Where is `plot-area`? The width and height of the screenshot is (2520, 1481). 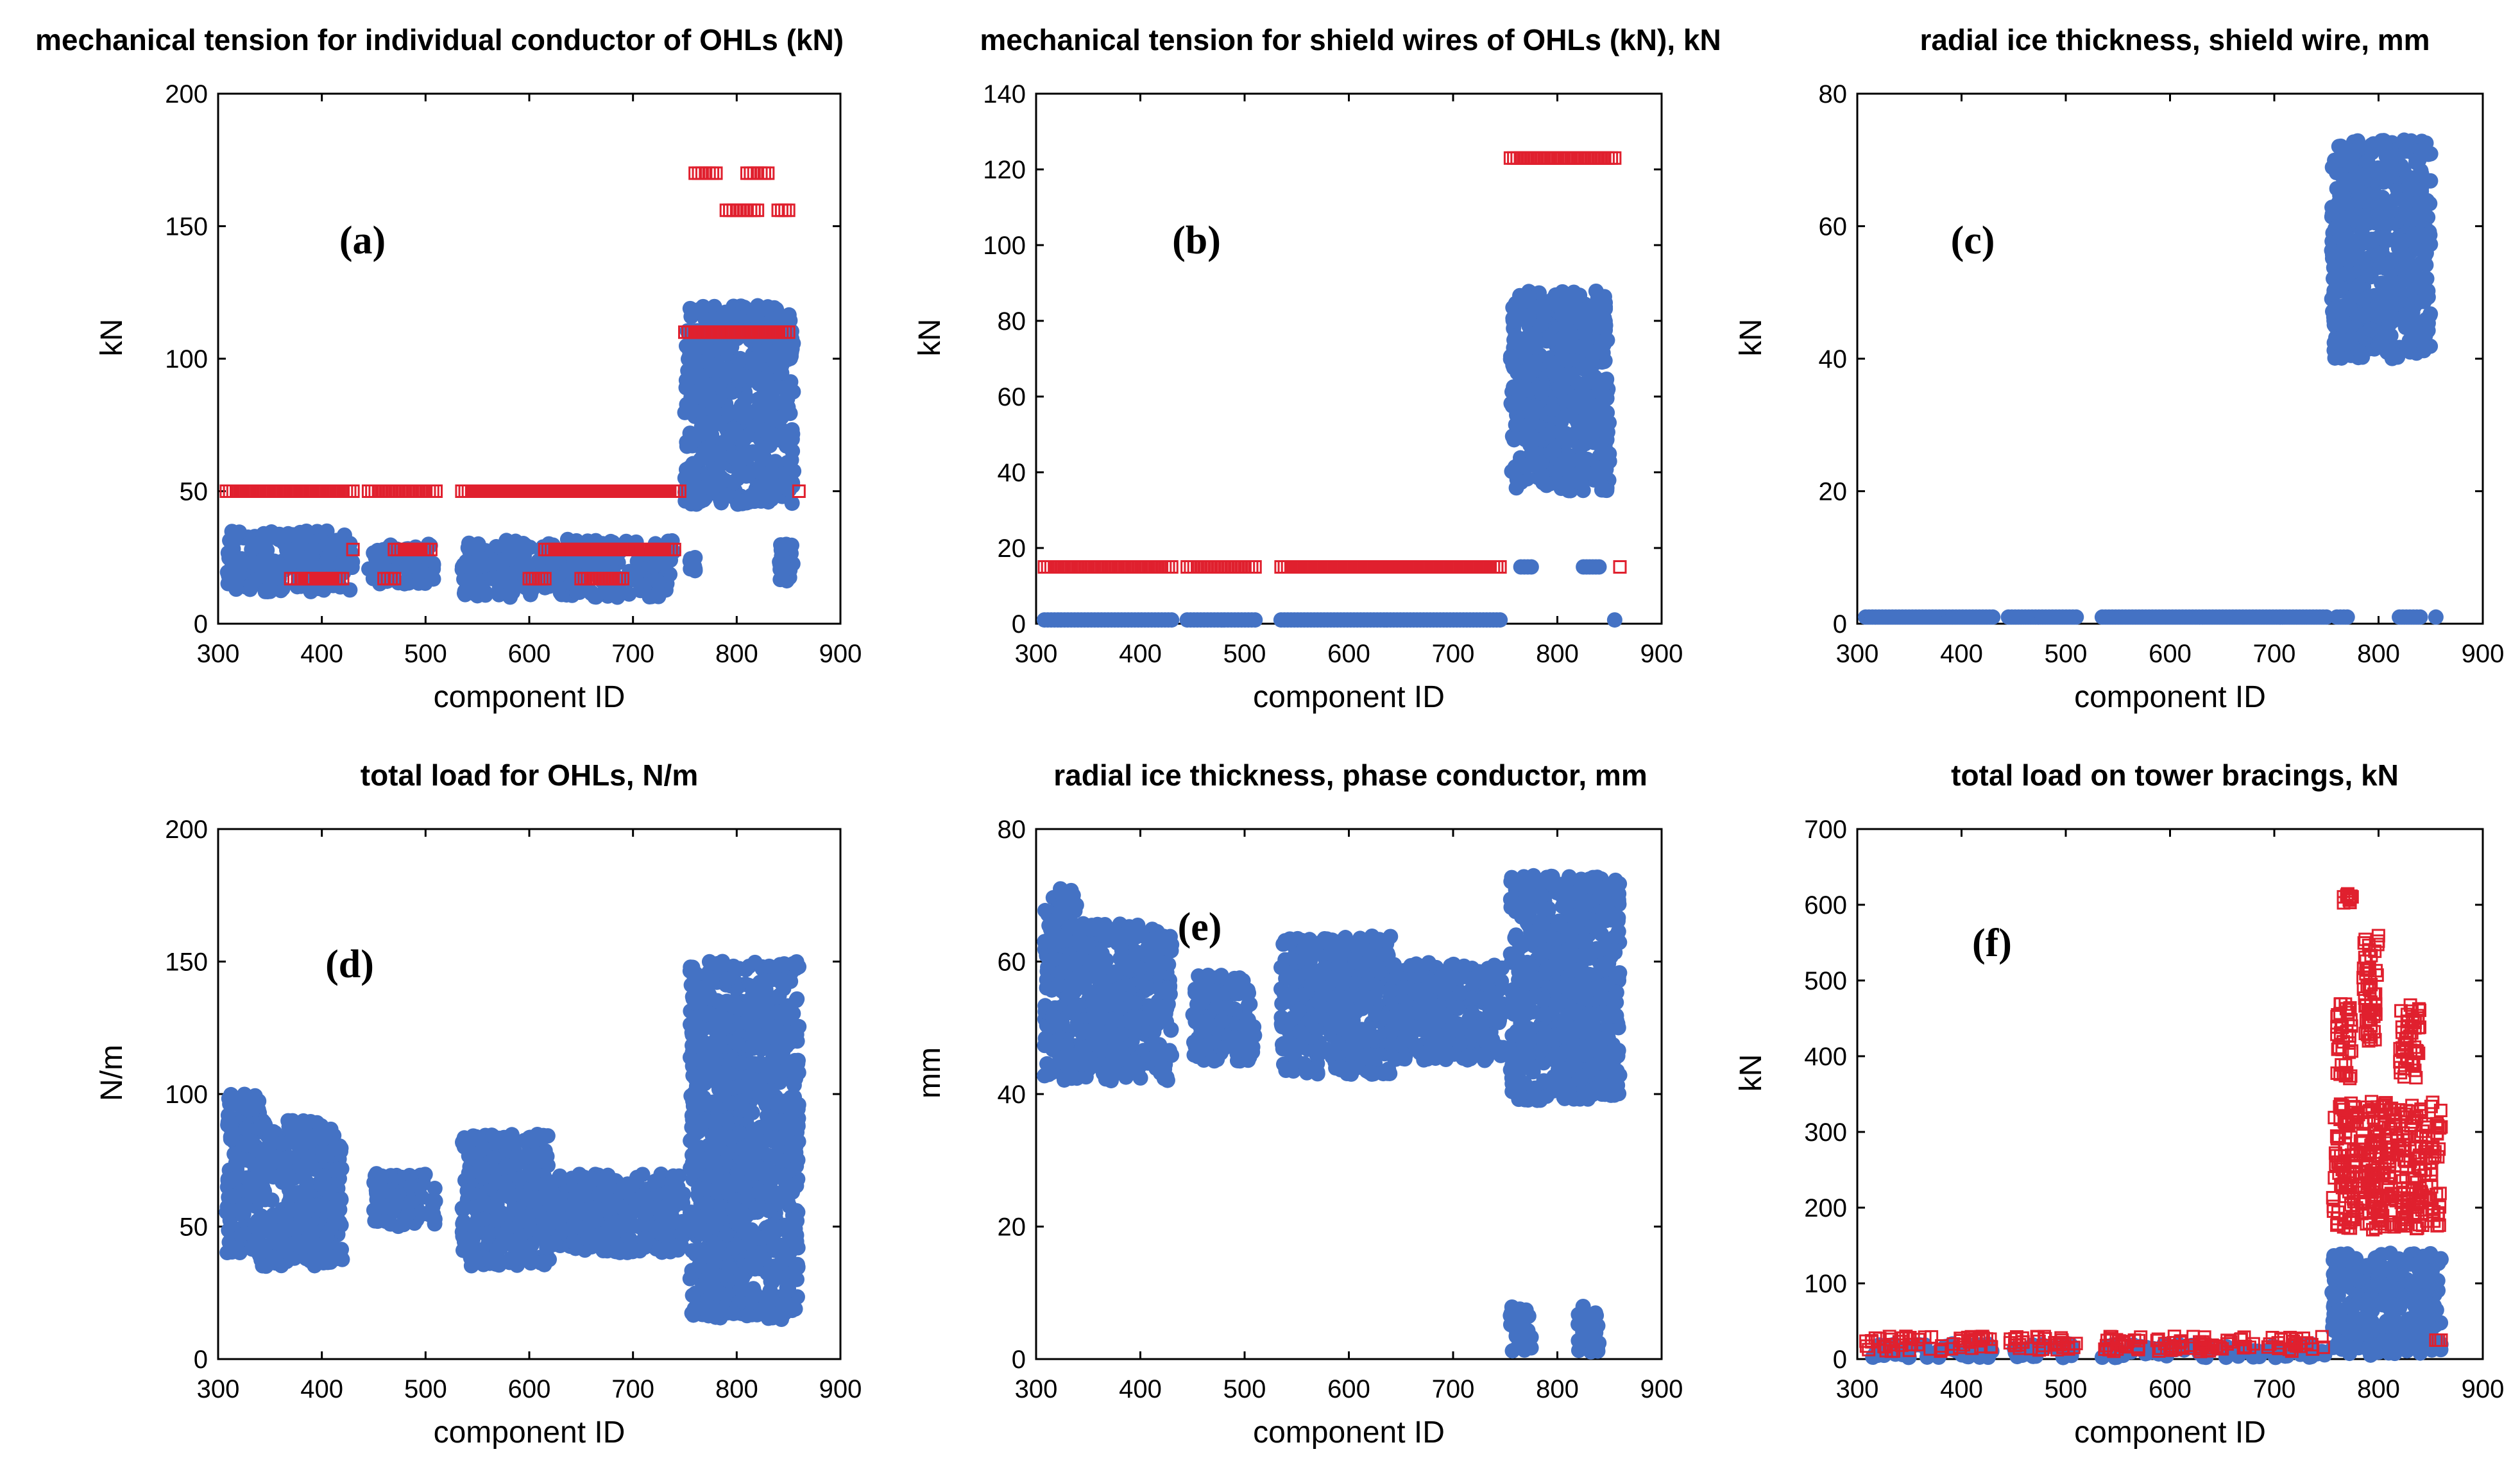 plot-area is located at coordinates (513, 1140).